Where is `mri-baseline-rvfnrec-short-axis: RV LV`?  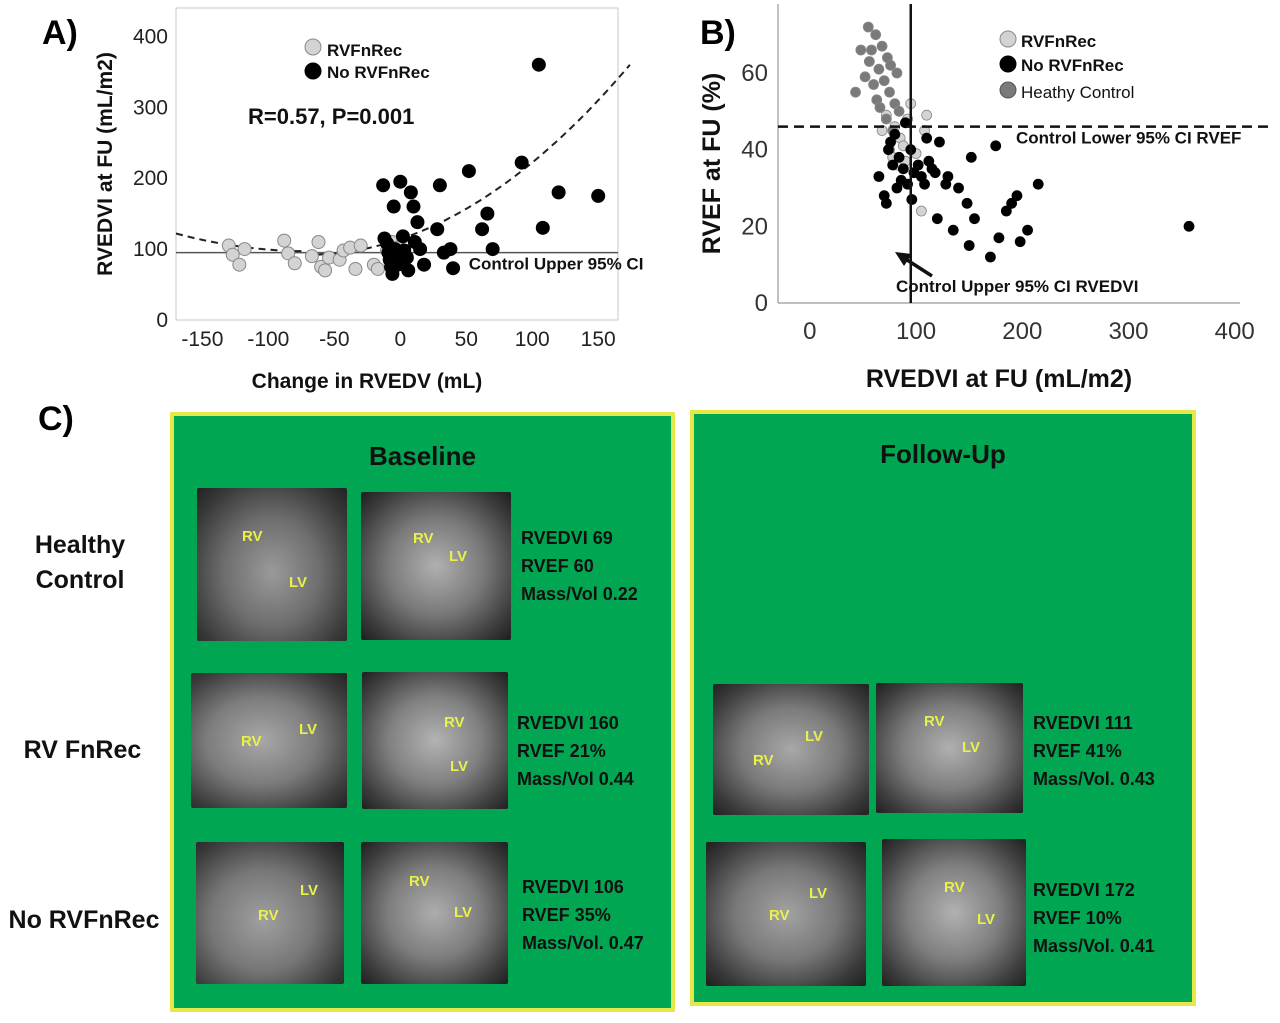
mri-baseline-rvfnrec-short-axis: RV LV is located at coordinates (269, 740).